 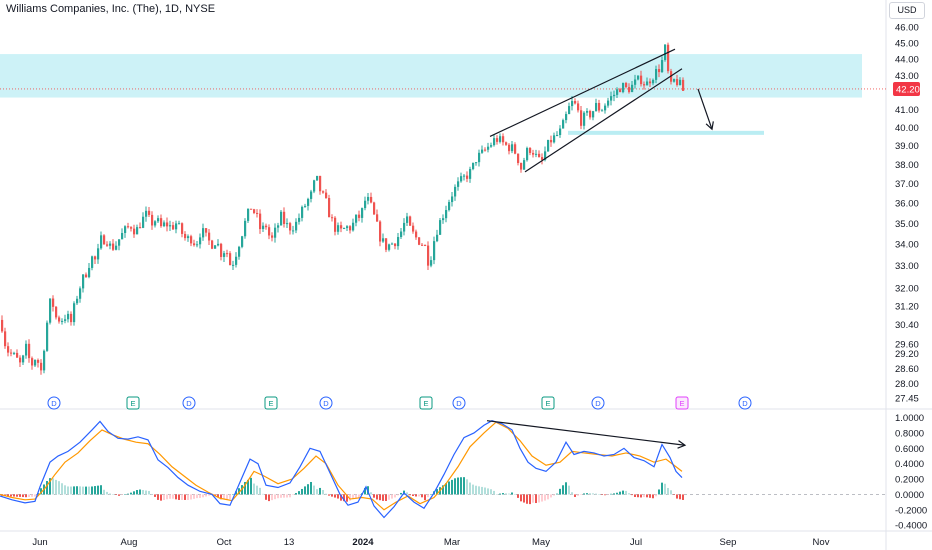 I want to click on price-tick-label: 32.00, so click(x=907, y=288).